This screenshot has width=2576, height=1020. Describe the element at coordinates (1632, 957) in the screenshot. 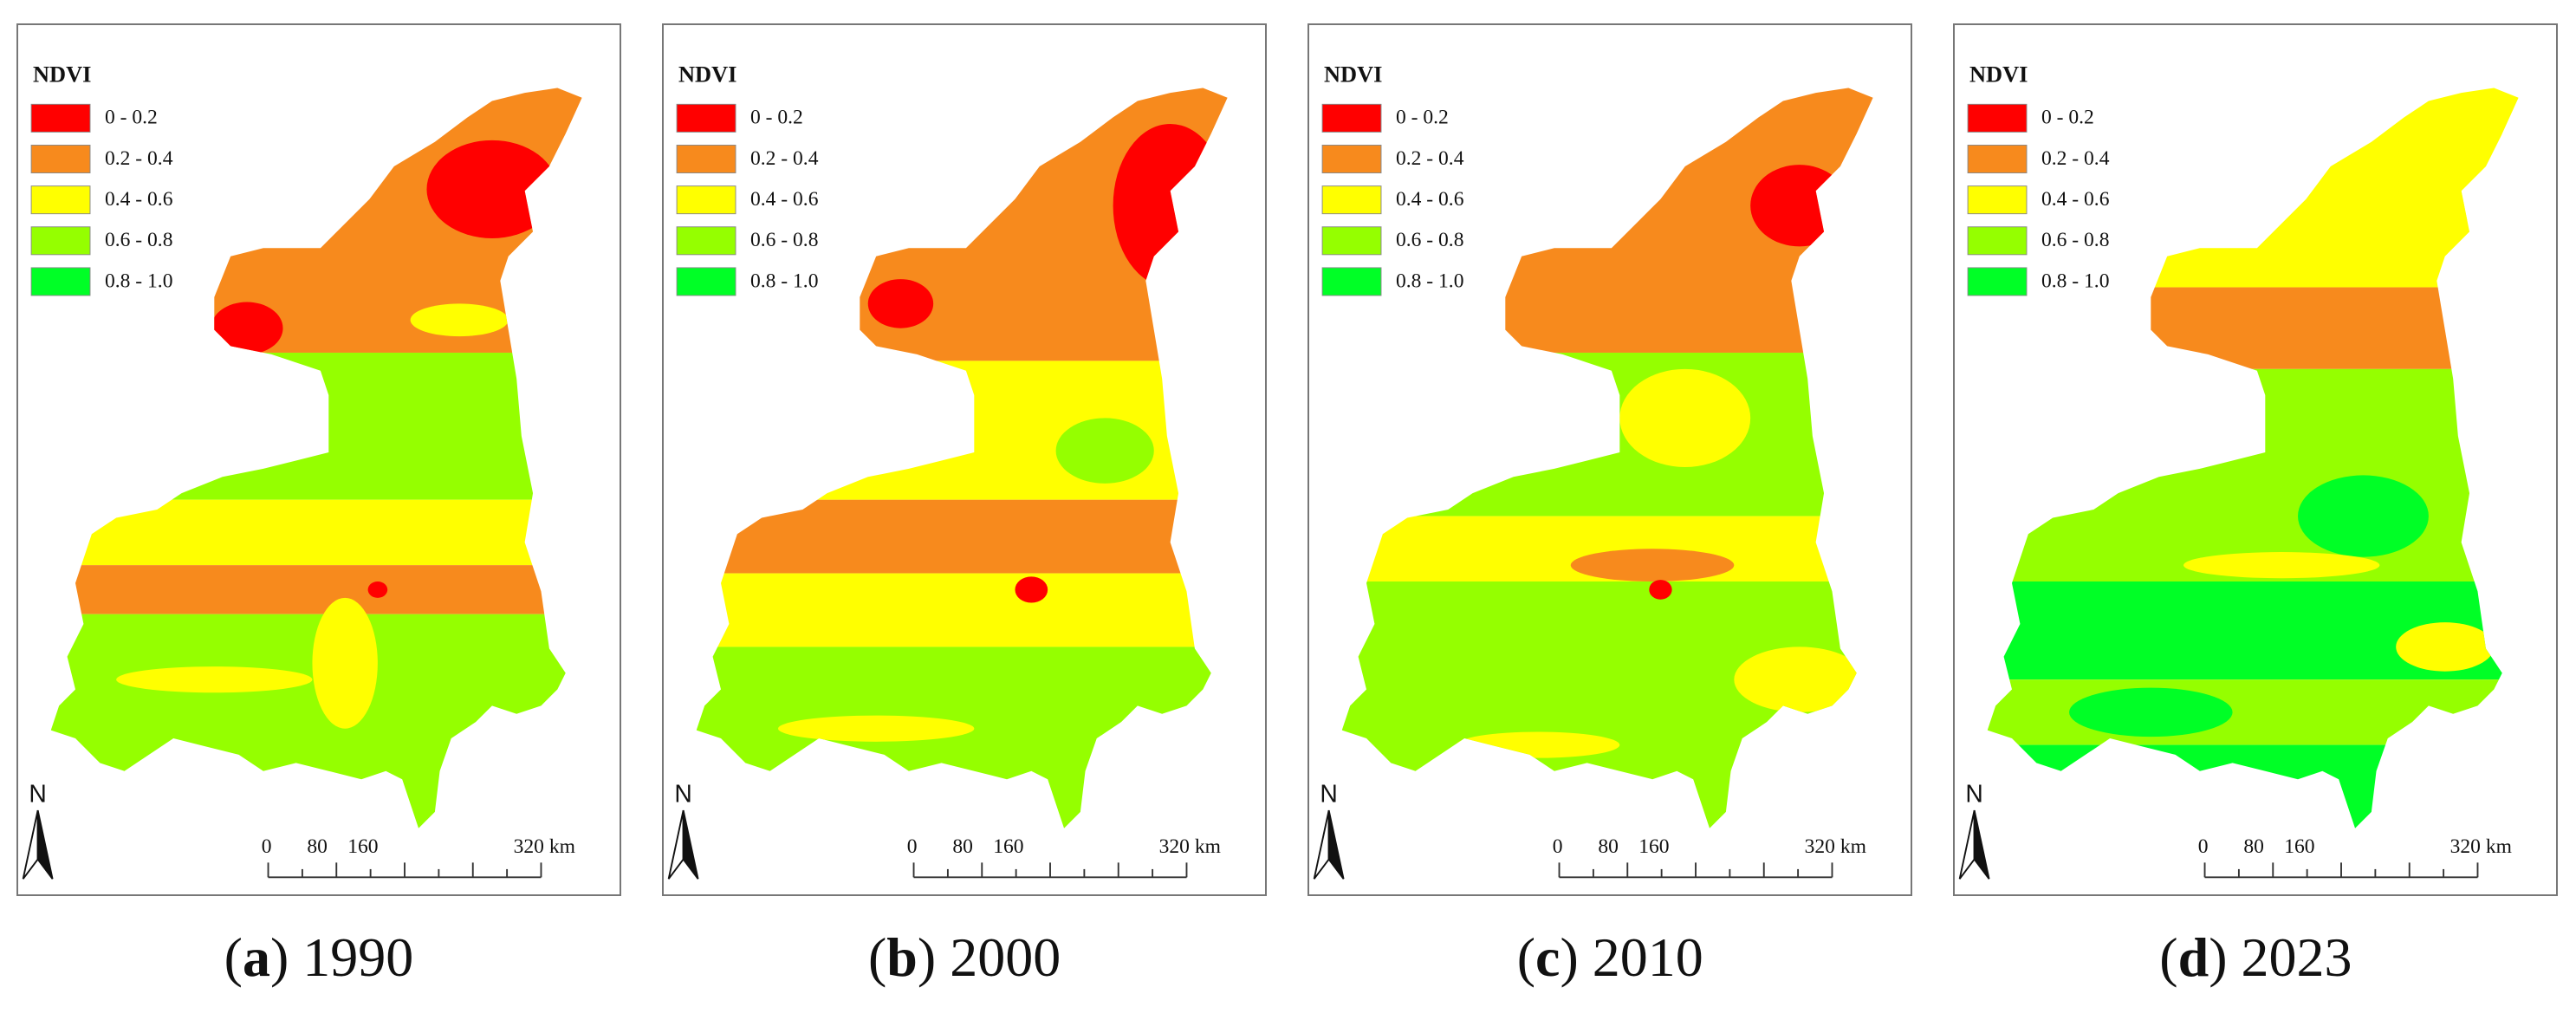

I see `caption-part: ) 2010` at that location.